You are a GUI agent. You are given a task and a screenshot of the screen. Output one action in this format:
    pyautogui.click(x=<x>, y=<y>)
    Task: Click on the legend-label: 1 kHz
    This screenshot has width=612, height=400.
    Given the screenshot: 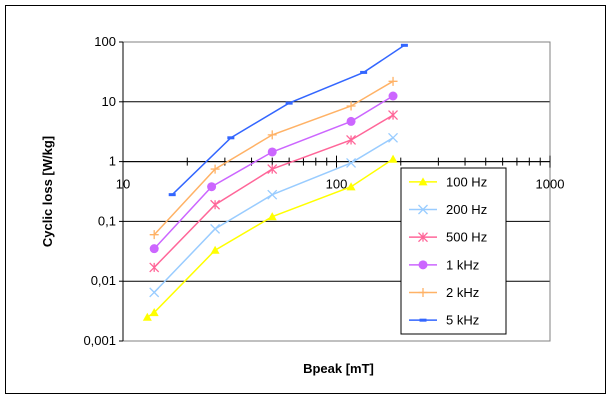 What is the action you would take?
    pyautogui.click(x=462, y=264)
    